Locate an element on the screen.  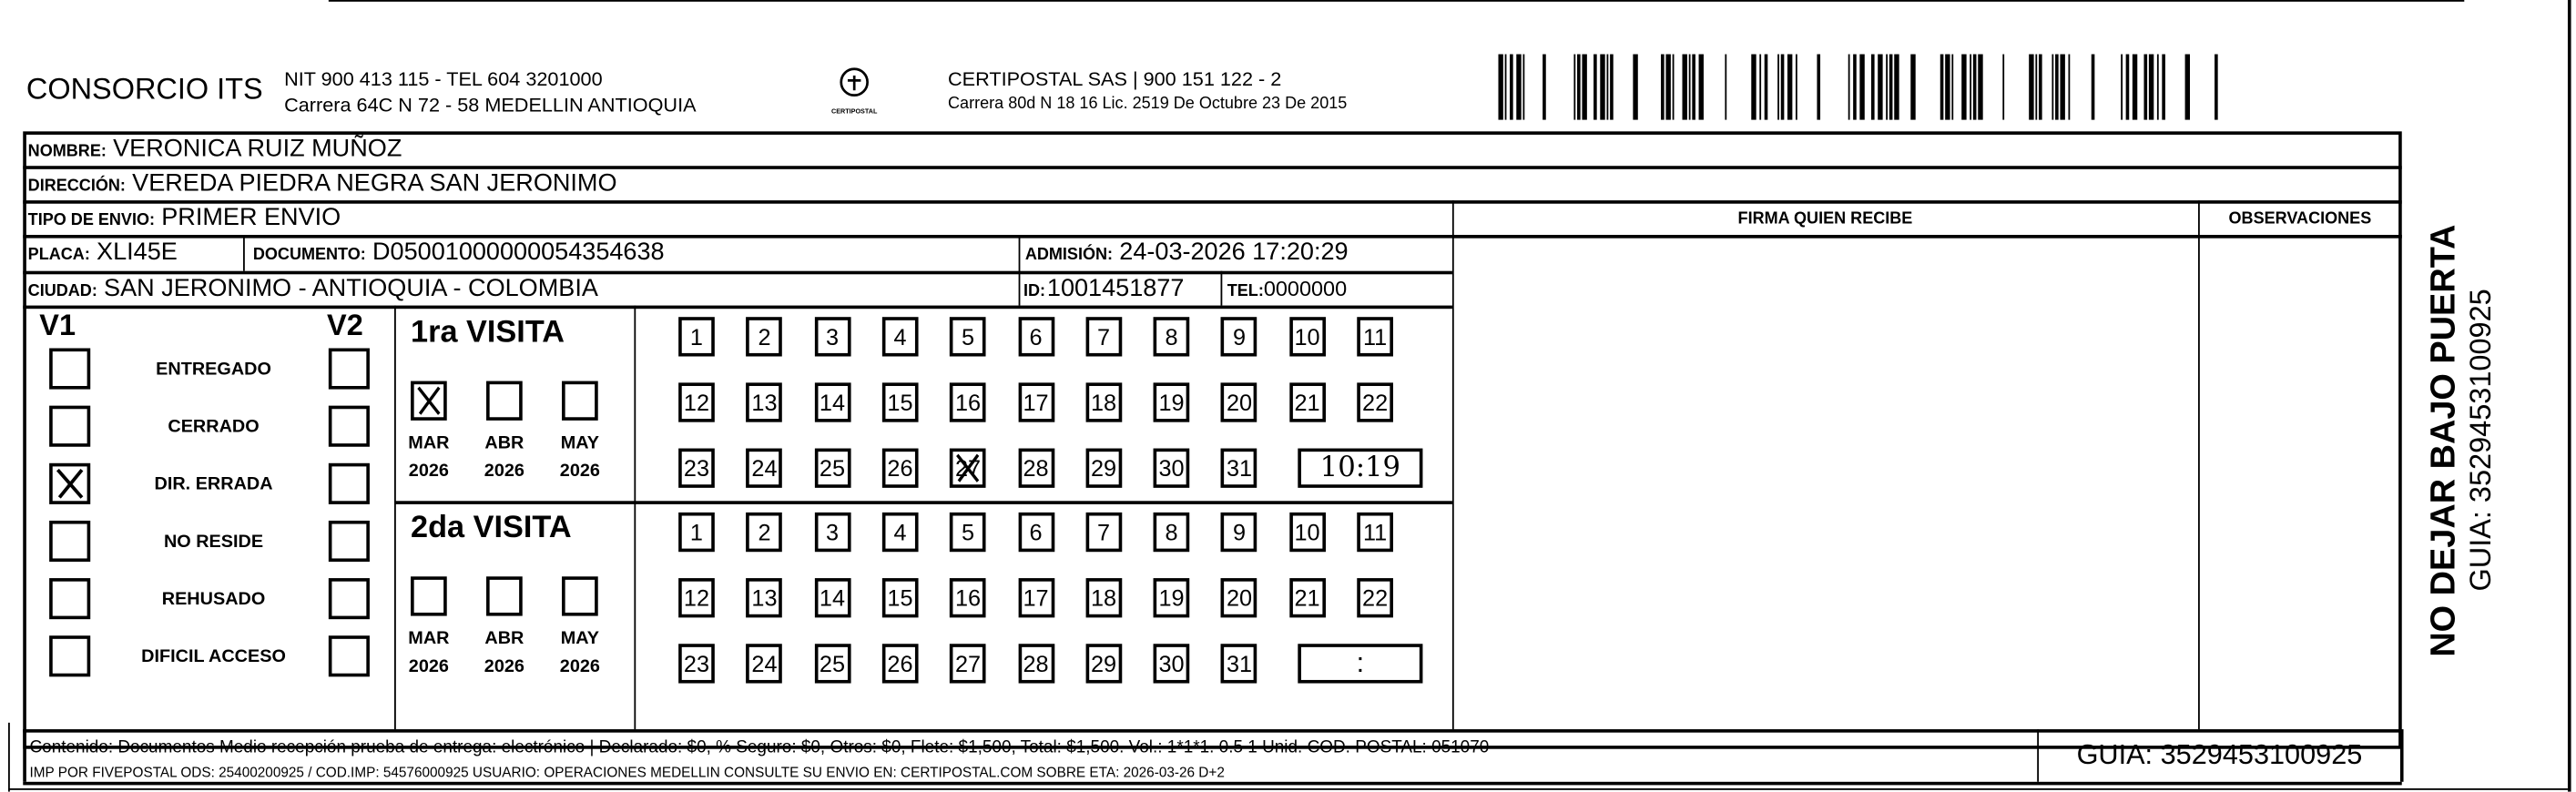
placa-row: PLACA: XLI45E is located at coordinates (103, 253).